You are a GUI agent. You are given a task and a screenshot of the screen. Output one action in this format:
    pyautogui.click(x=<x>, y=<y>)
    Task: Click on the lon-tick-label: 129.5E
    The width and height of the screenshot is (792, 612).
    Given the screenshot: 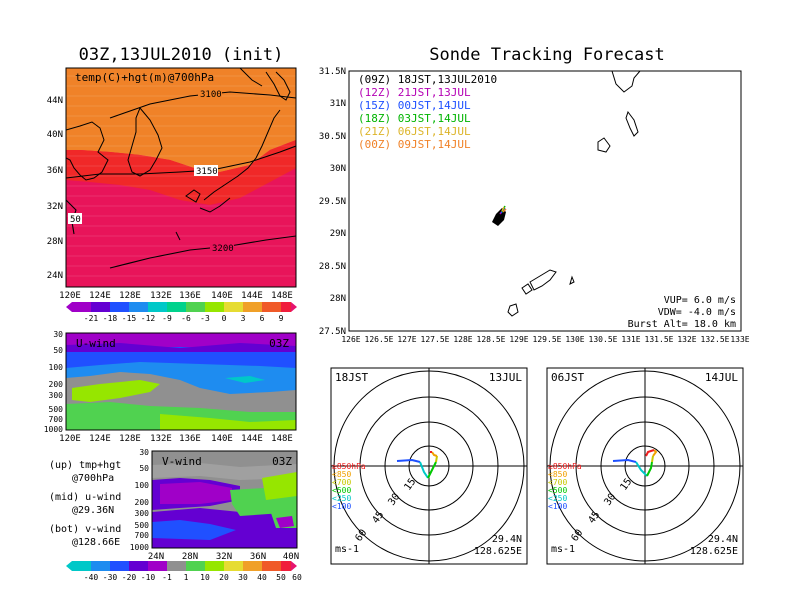 What is the action you would take?
    pyautogui.click(x=547, y=339)
    